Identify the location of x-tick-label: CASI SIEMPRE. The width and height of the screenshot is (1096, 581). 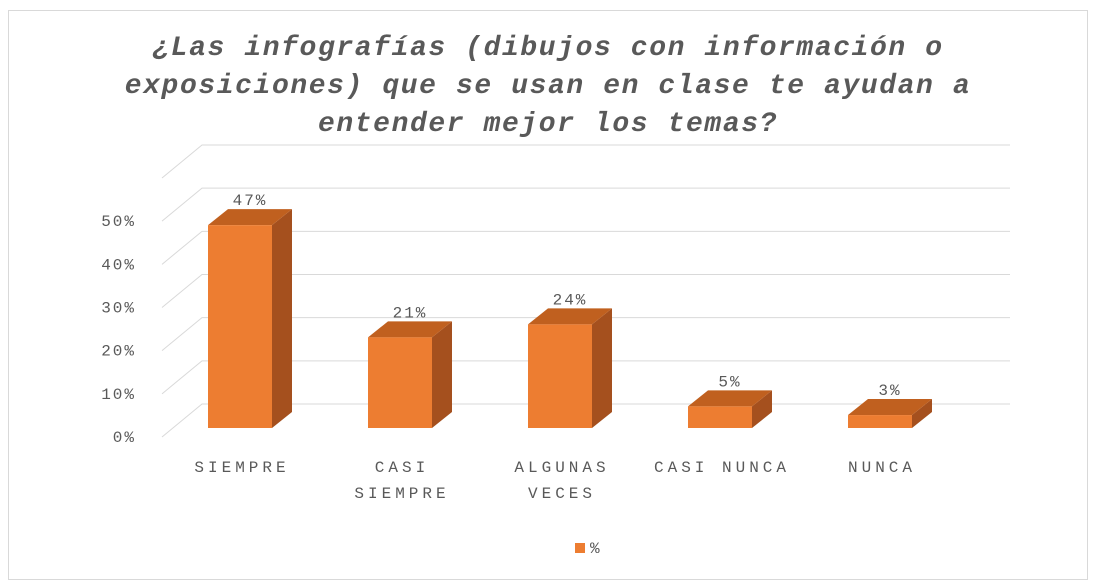
(402, 481).